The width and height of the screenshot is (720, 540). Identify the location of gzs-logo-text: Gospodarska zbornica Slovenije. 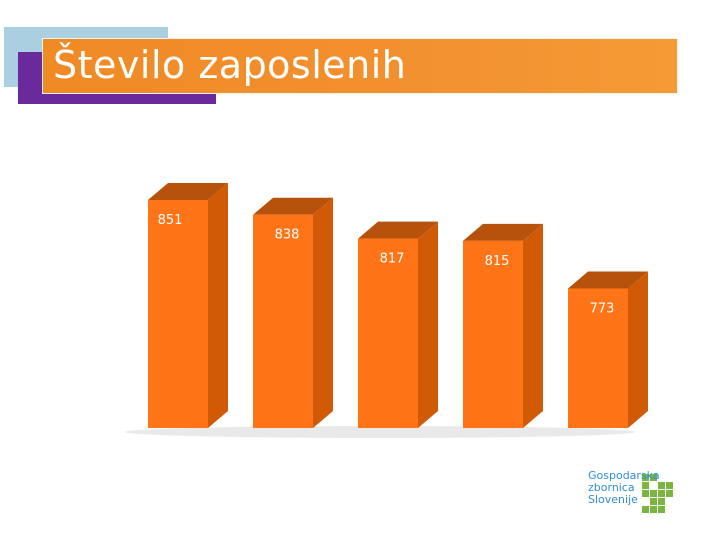
(624, 487).